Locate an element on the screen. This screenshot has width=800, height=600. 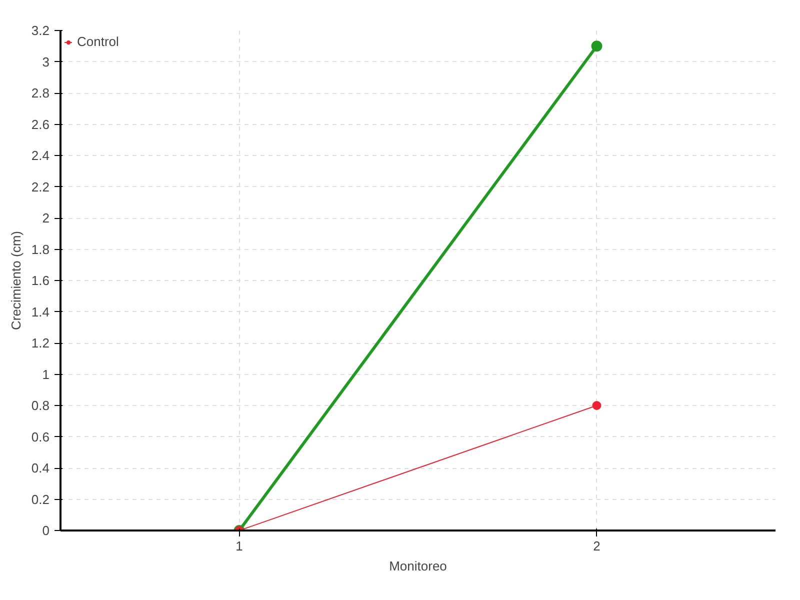
y-axis-title: Crecimiento (cm) is located at coordinates (16, 280).